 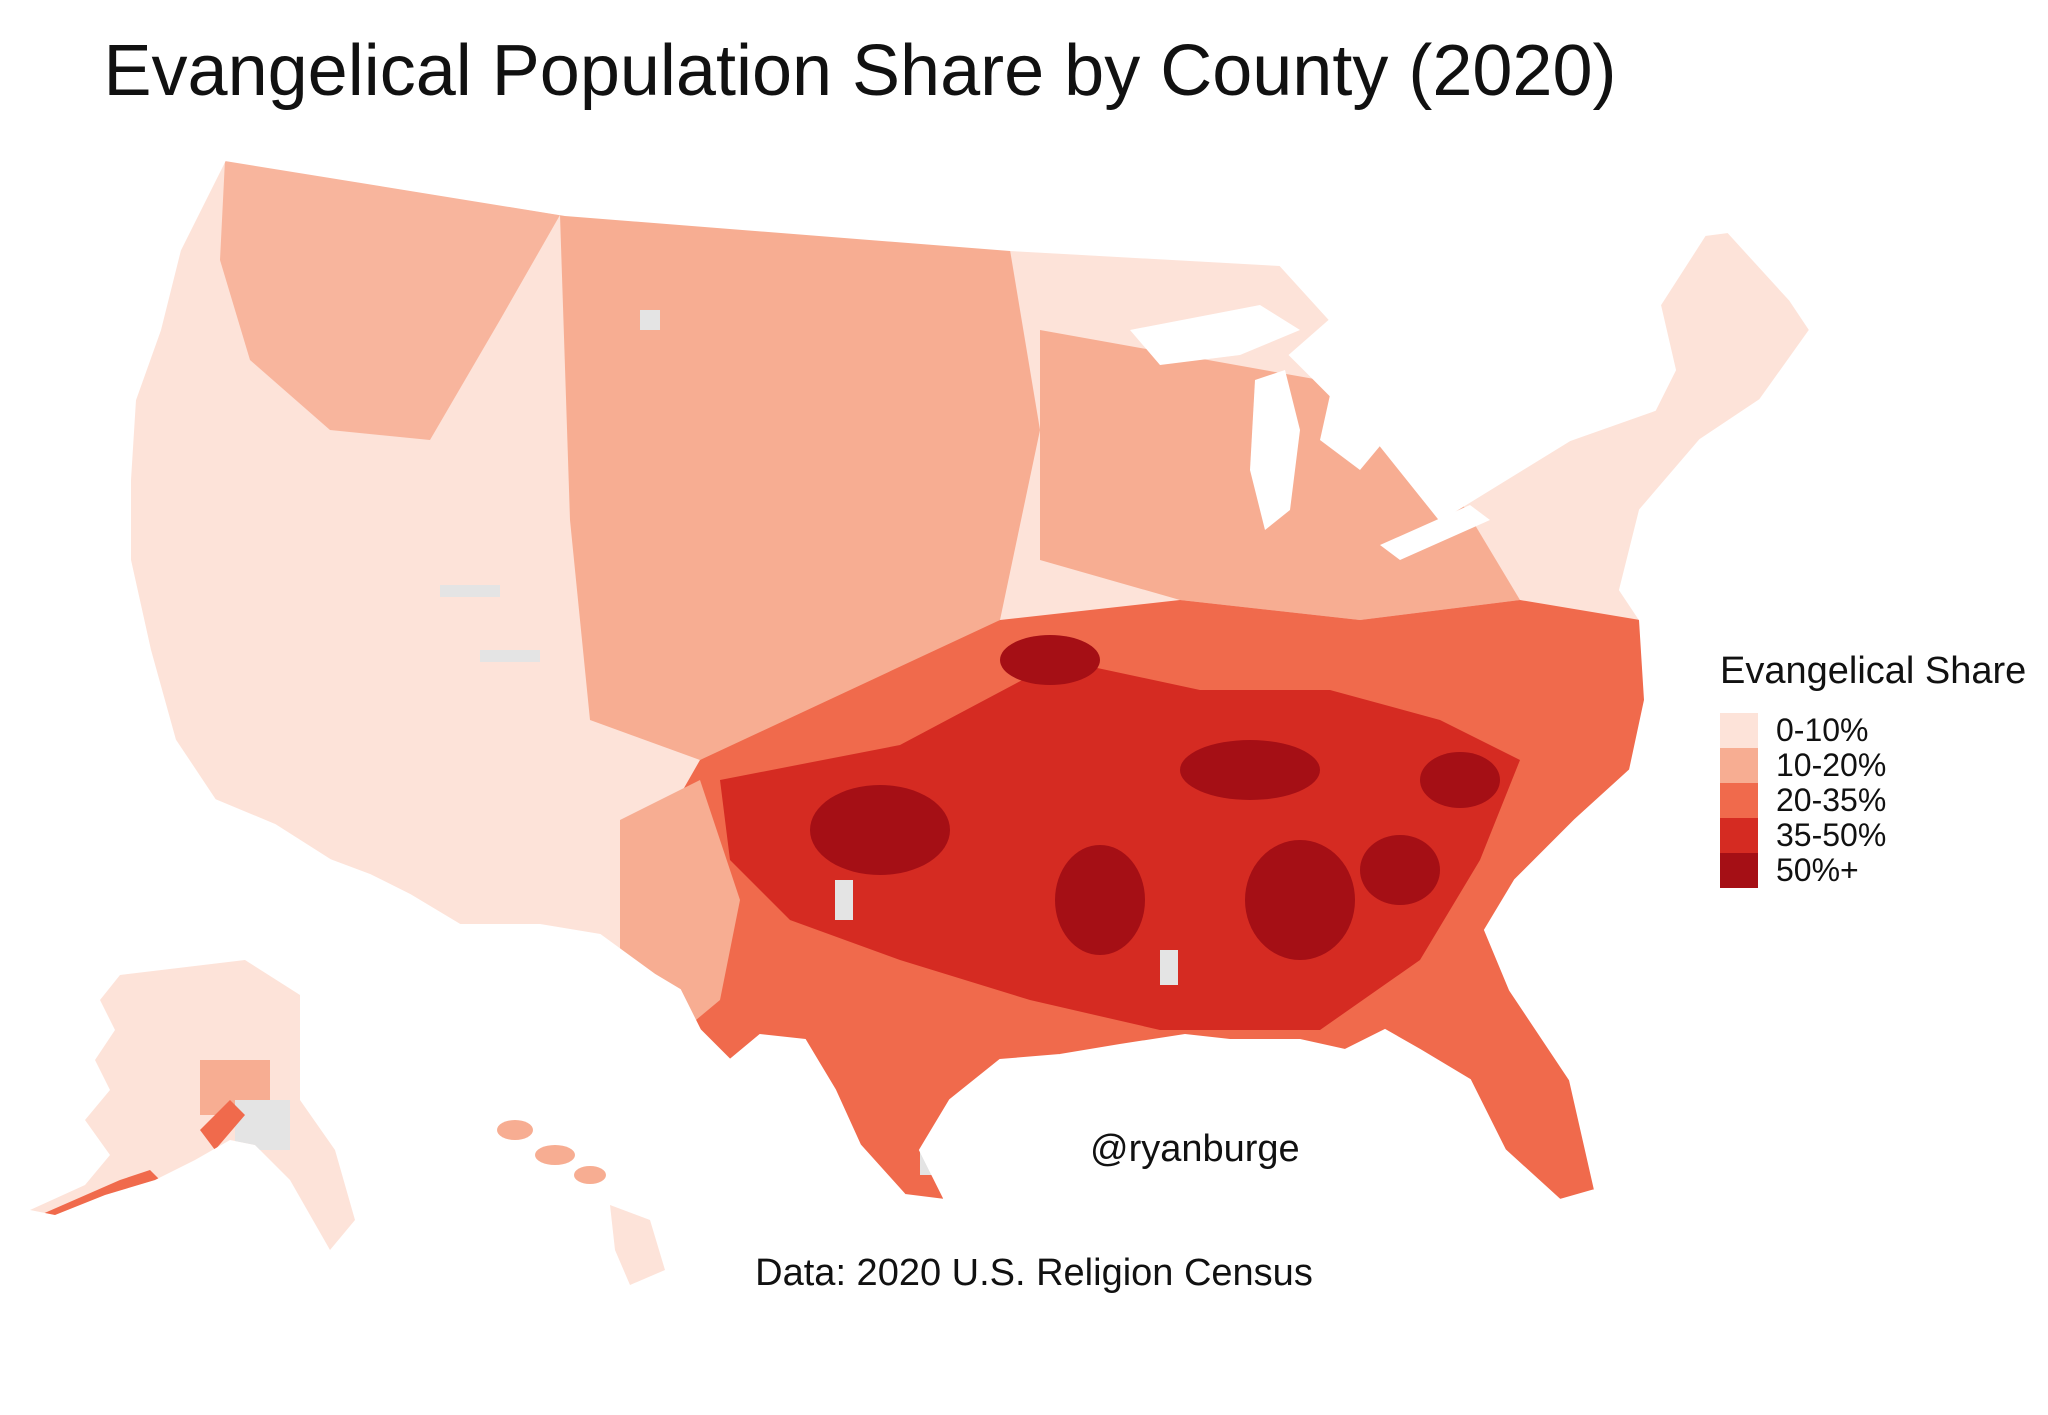 What do you see at coordinates (1300, 900) in the screenshot?
I see `hotspot-alabama` at bounding box center [1300, 900].